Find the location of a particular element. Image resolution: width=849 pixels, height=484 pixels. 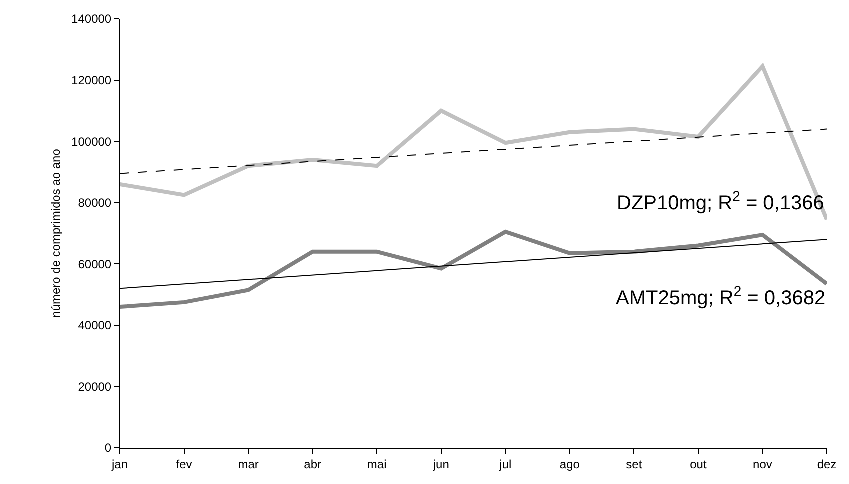

annotation: DZP10mg; R$^{2}$ = 0,1366 is located at coordinates (720, 201).